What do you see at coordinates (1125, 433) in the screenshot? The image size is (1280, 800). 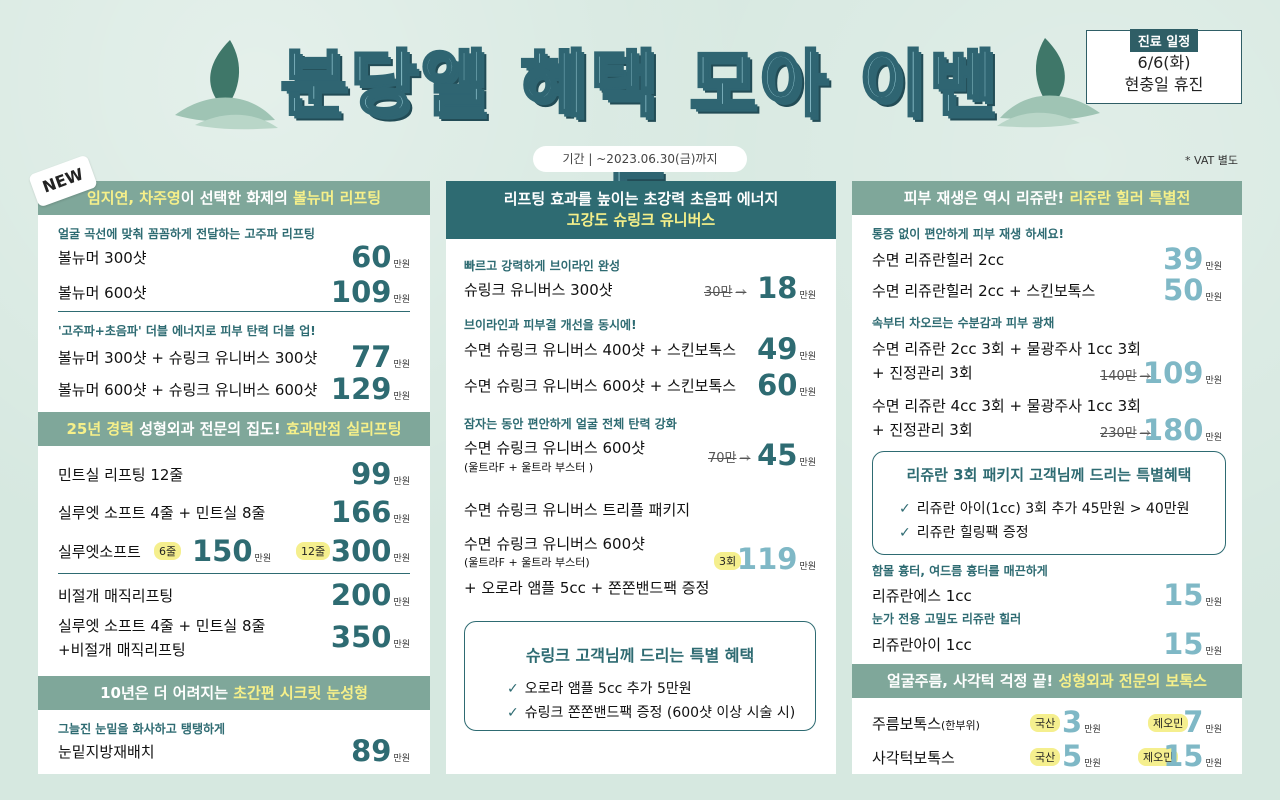 I see `original-price: 230만 →` at bounding box center [1125, 433].